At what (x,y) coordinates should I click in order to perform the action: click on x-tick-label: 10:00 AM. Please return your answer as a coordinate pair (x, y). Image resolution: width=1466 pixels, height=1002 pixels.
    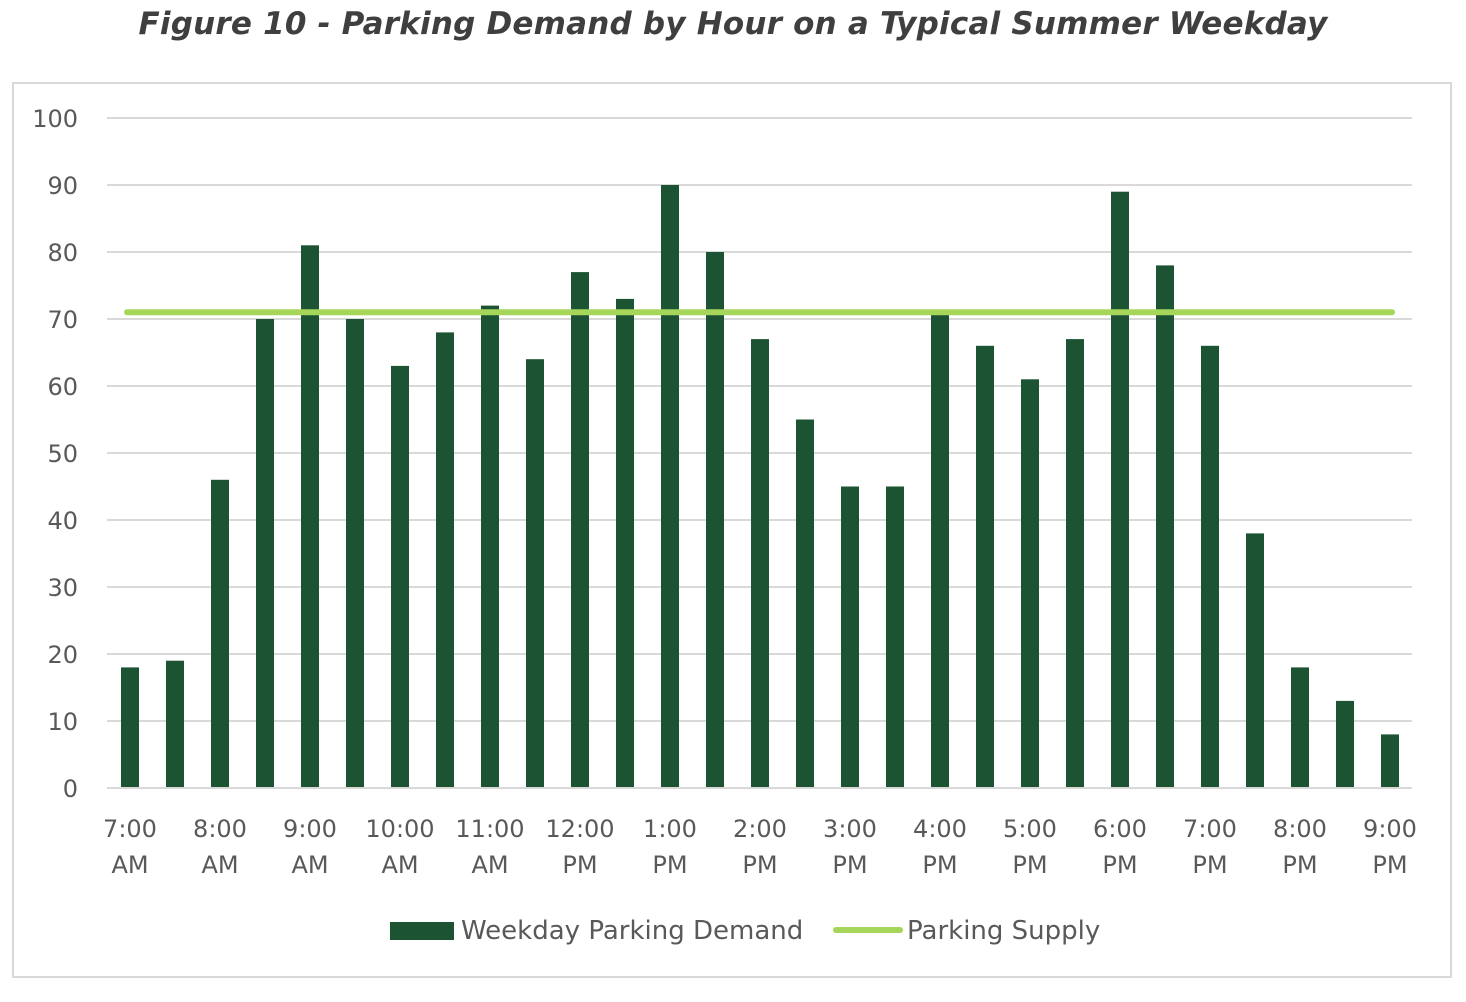
    Looking at the image, I should click on (399, 847).